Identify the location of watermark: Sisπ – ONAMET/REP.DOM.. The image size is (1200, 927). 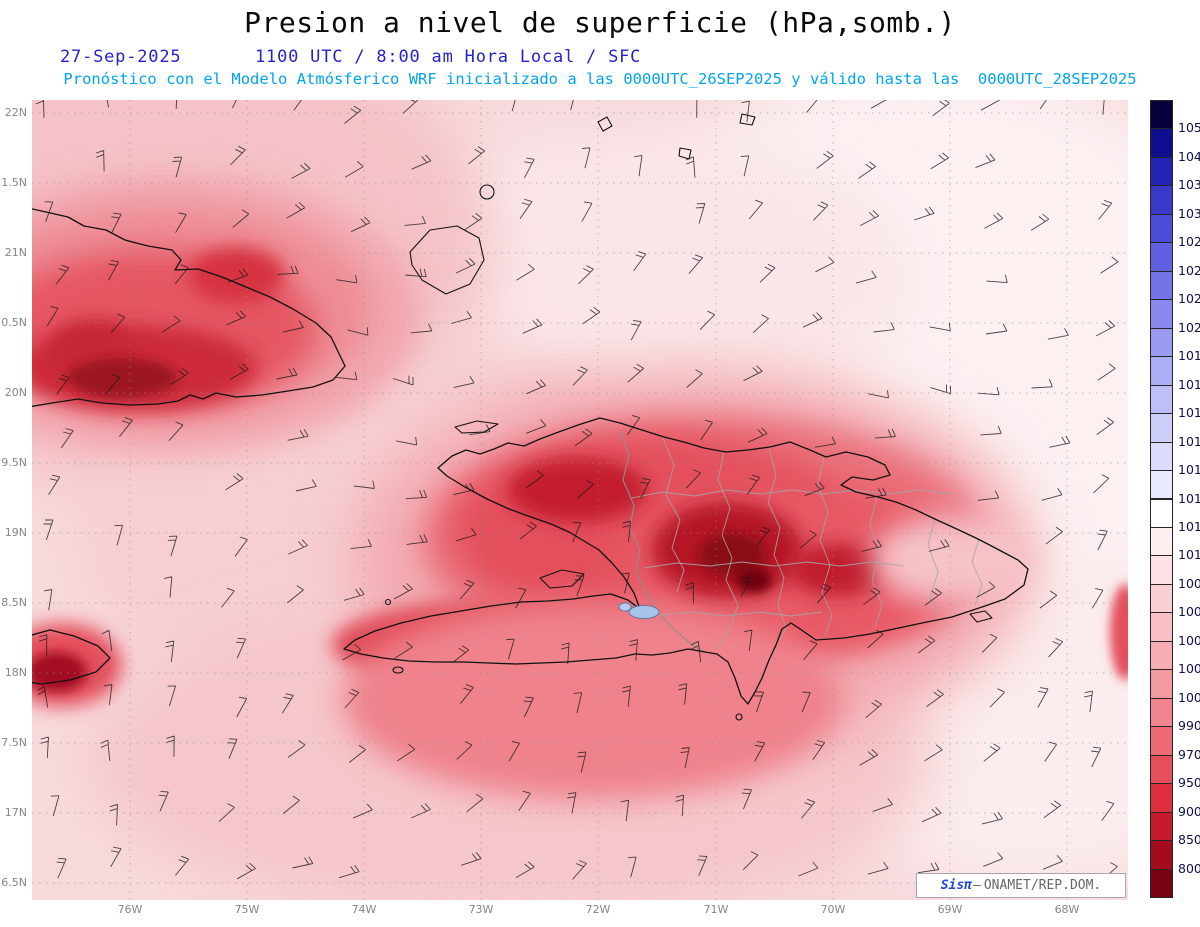
(1021, 885).